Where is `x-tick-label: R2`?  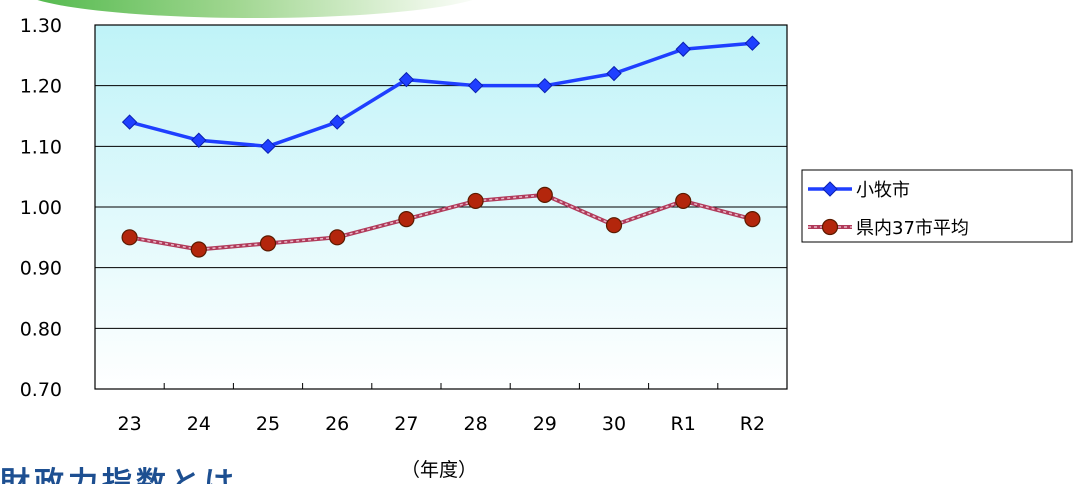
x-tick-label: R2 is located at coordinates (752, 424).